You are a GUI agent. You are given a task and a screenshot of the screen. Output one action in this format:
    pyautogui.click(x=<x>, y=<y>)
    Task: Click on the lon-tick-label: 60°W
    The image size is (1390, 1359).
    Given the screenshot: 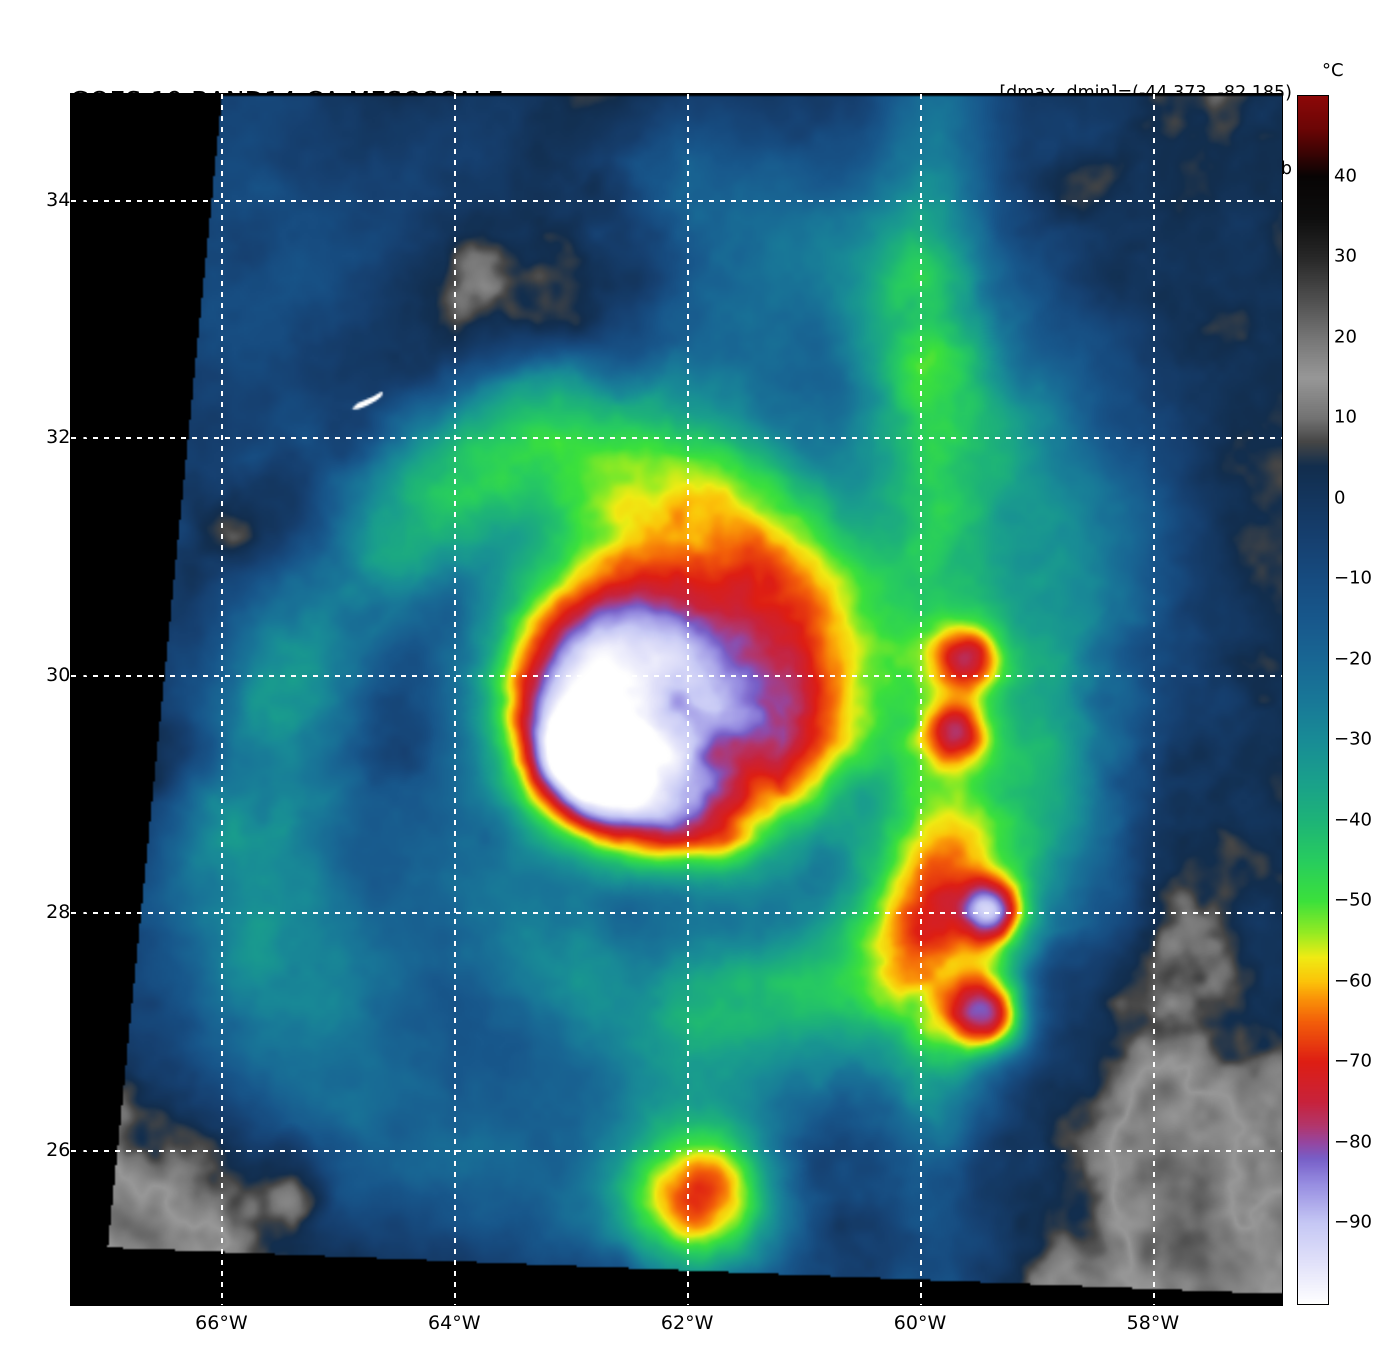 What is the action you would take?
    pyautogui.click(x=920, y=1323)
    